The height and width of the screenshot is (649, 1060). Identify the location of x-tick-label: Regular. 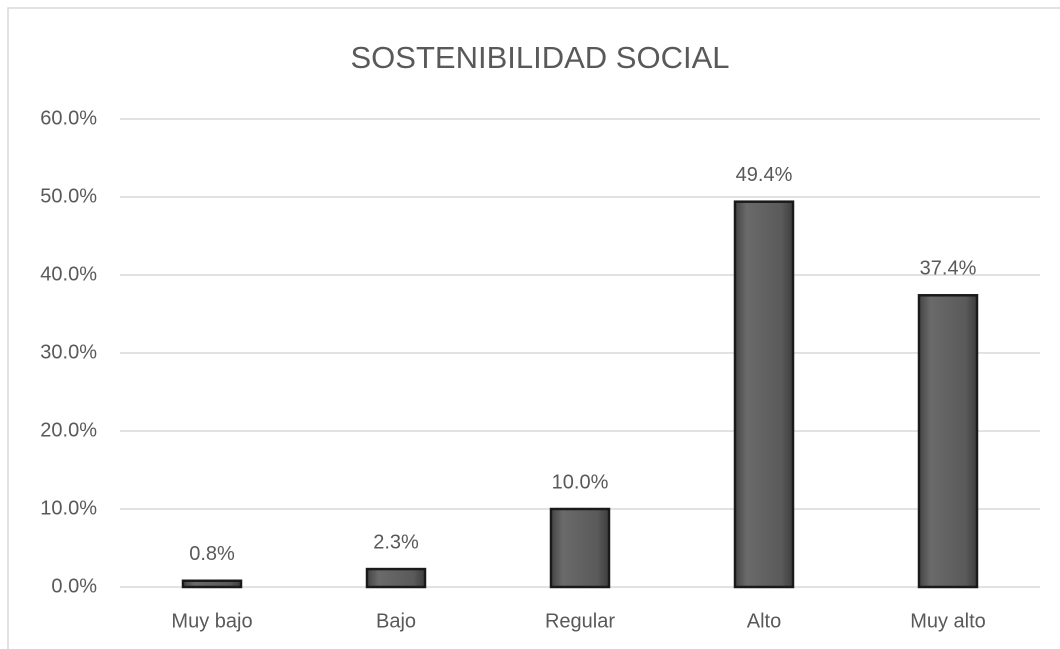
(580, 621).